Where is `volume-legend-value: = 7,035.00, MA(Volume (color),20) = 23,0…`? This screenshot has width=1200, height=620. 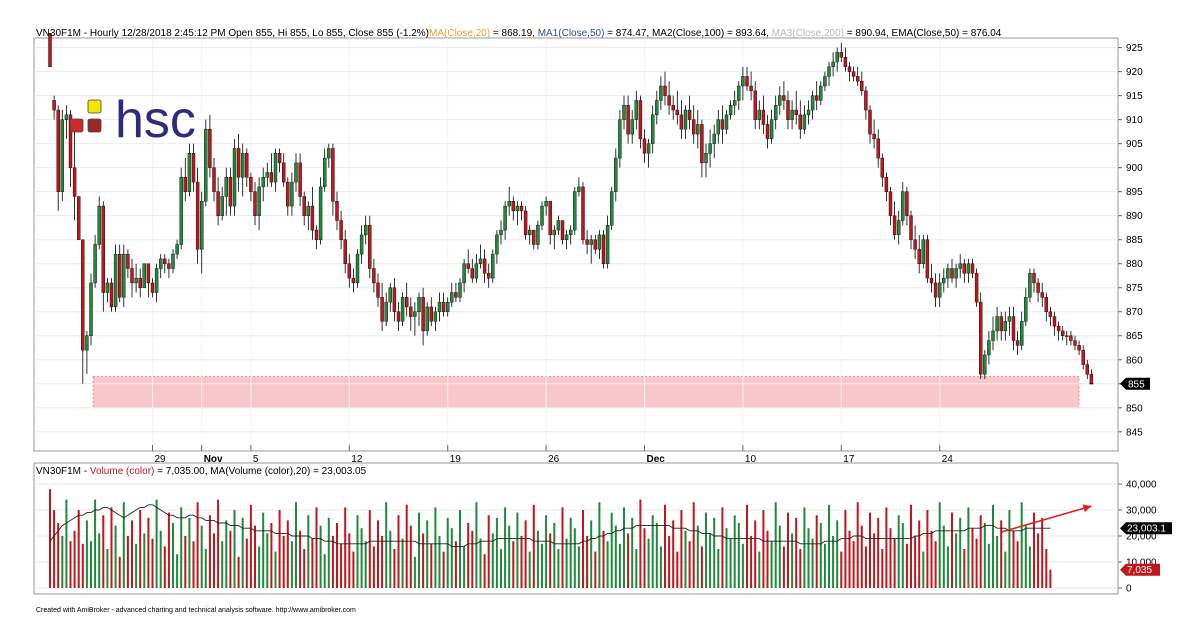
volume-legend-value: = 7,035.00, MA(Volume (color),20) = 23,0… is located at coordinates (260, 471).